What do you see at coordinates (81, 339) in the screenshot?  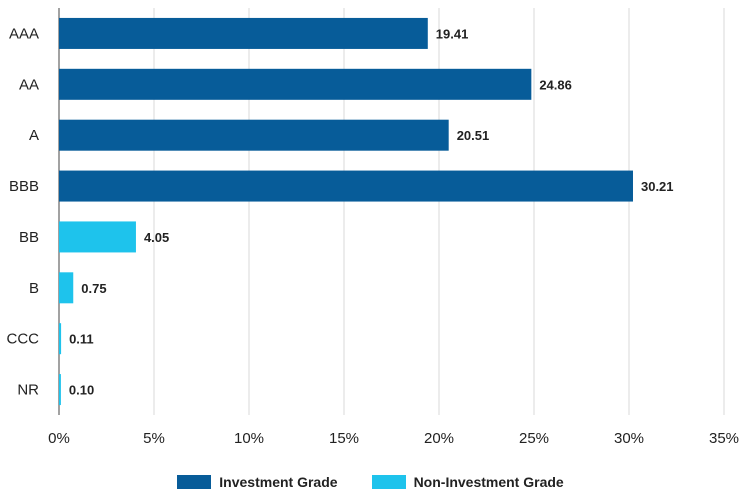 I see `value-label: 0.11` at bounding box center [81, 339].